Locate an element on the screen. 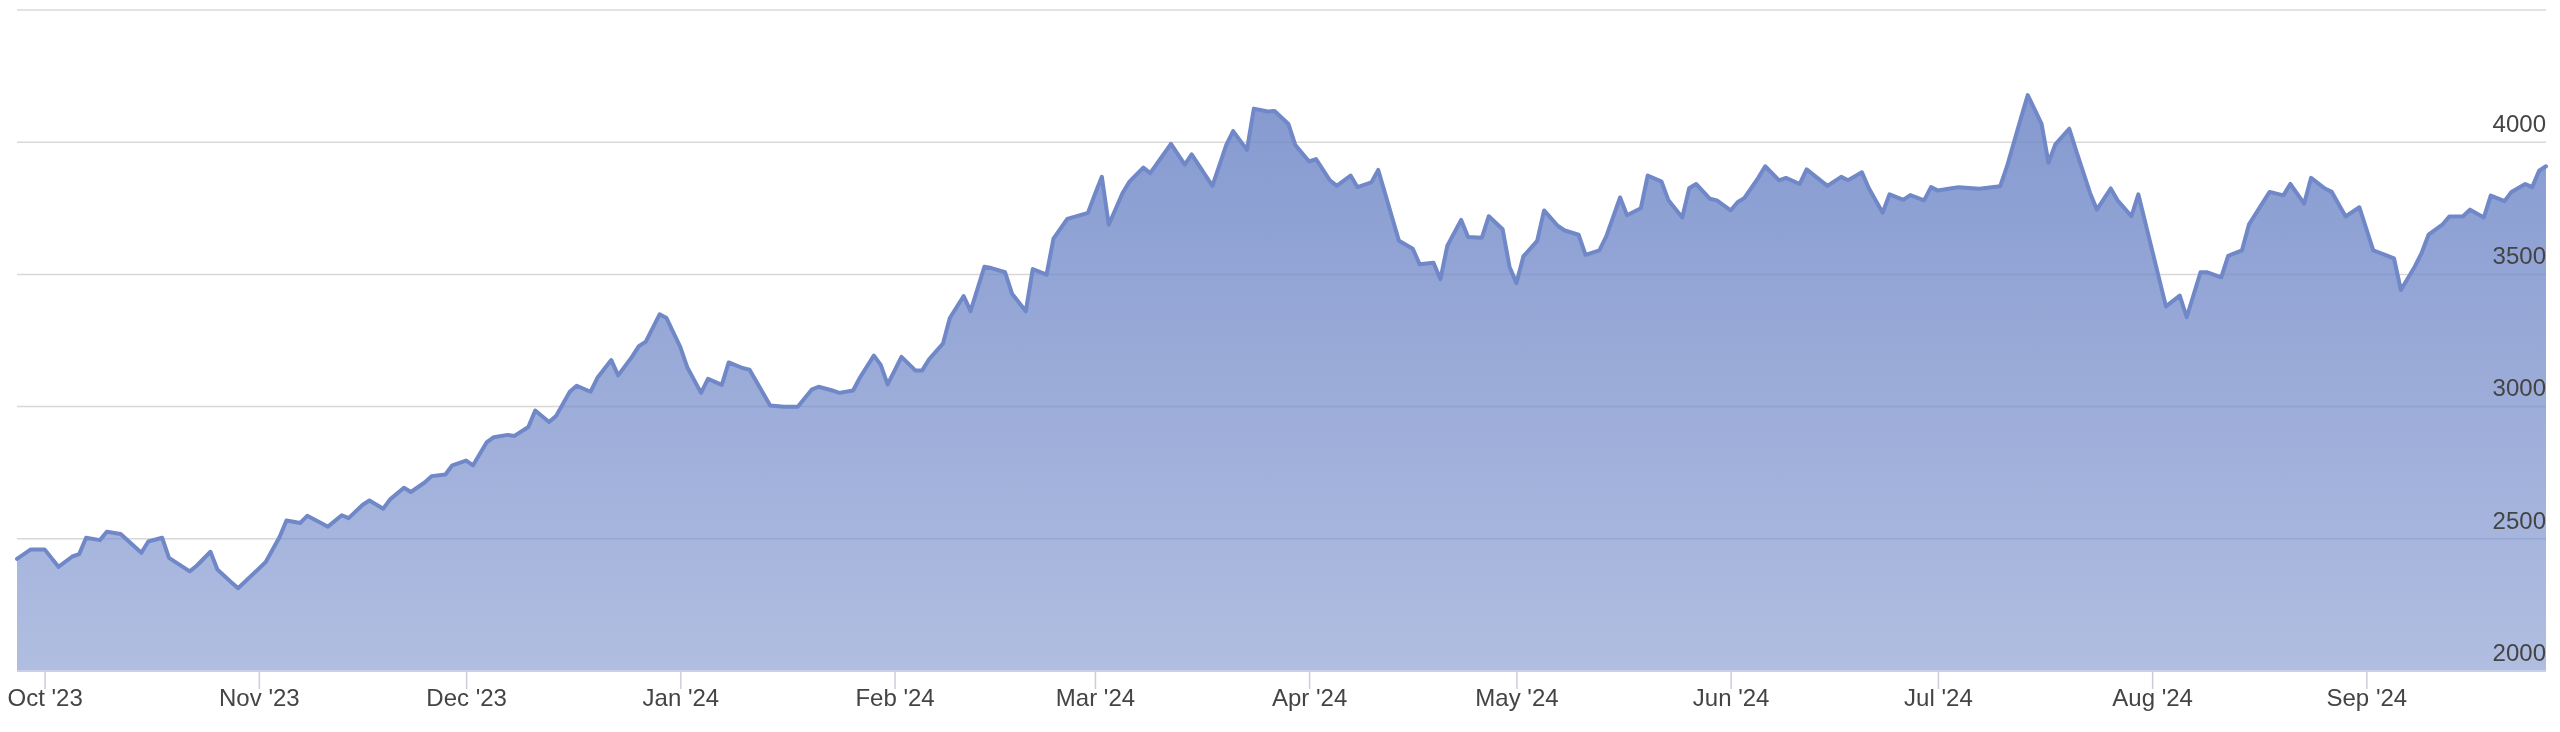 The height and width of the screenshot is (732, 2560). x-tick-label: Apr '24 is located at coordinates (1309, 698).